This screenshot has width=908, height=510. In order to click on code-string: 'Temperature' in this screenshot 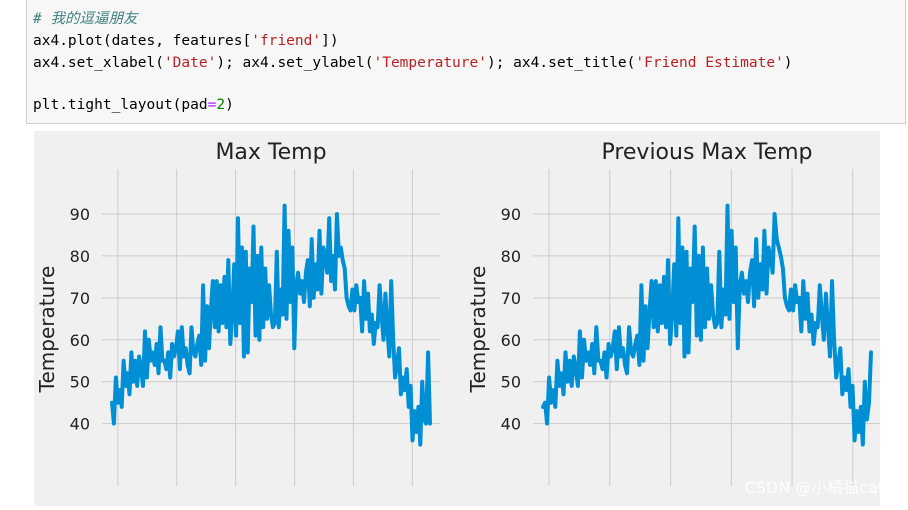, I will do `click(430, 63)`.